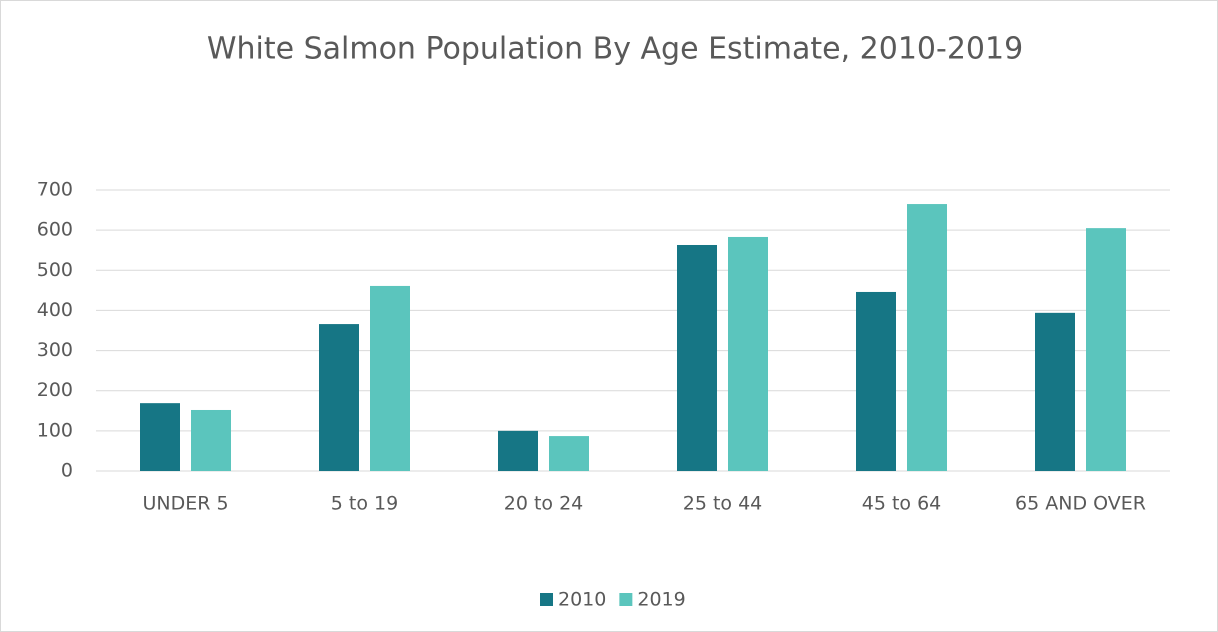 This screenshot has height=632, width=1218. I want to click on y-tick-label: 400, so click(55, 310).